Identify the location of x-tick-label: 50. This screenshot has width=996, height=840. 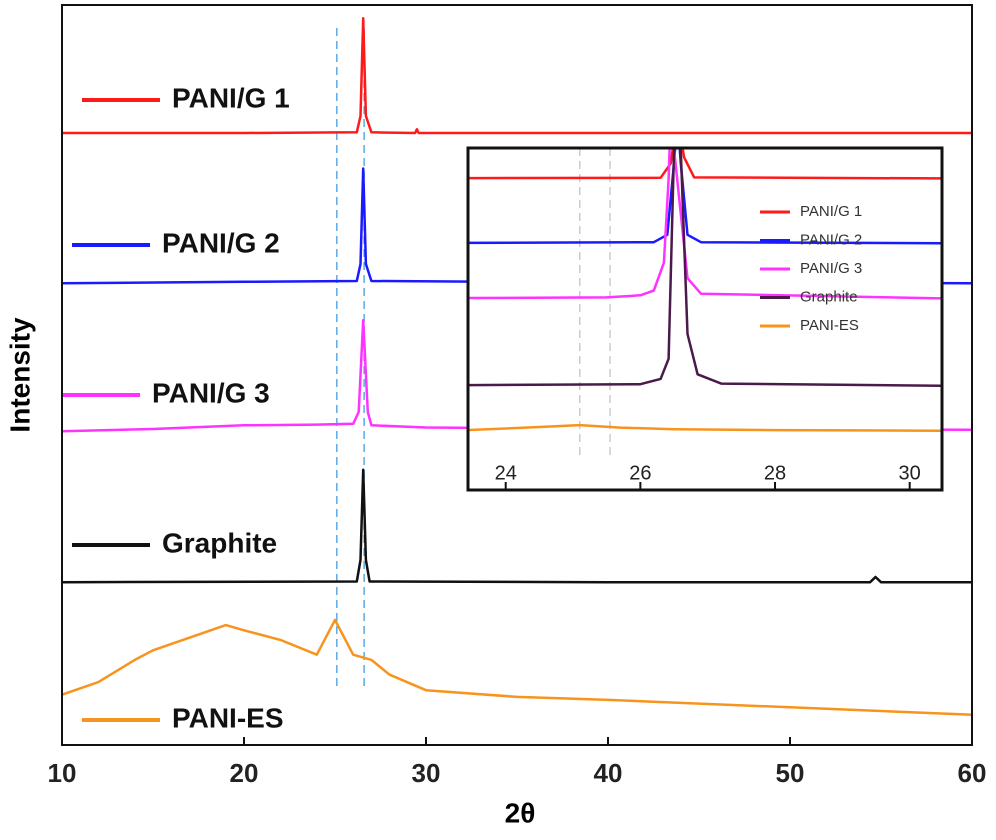
(790, 773).